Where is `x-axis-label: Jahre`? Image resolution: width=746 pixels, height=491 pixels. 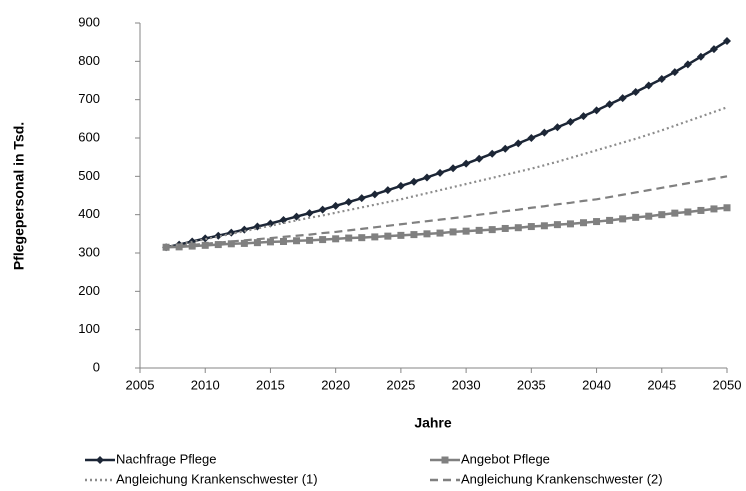 x-axis-label: Jahre is located at coordinates (433, 423).